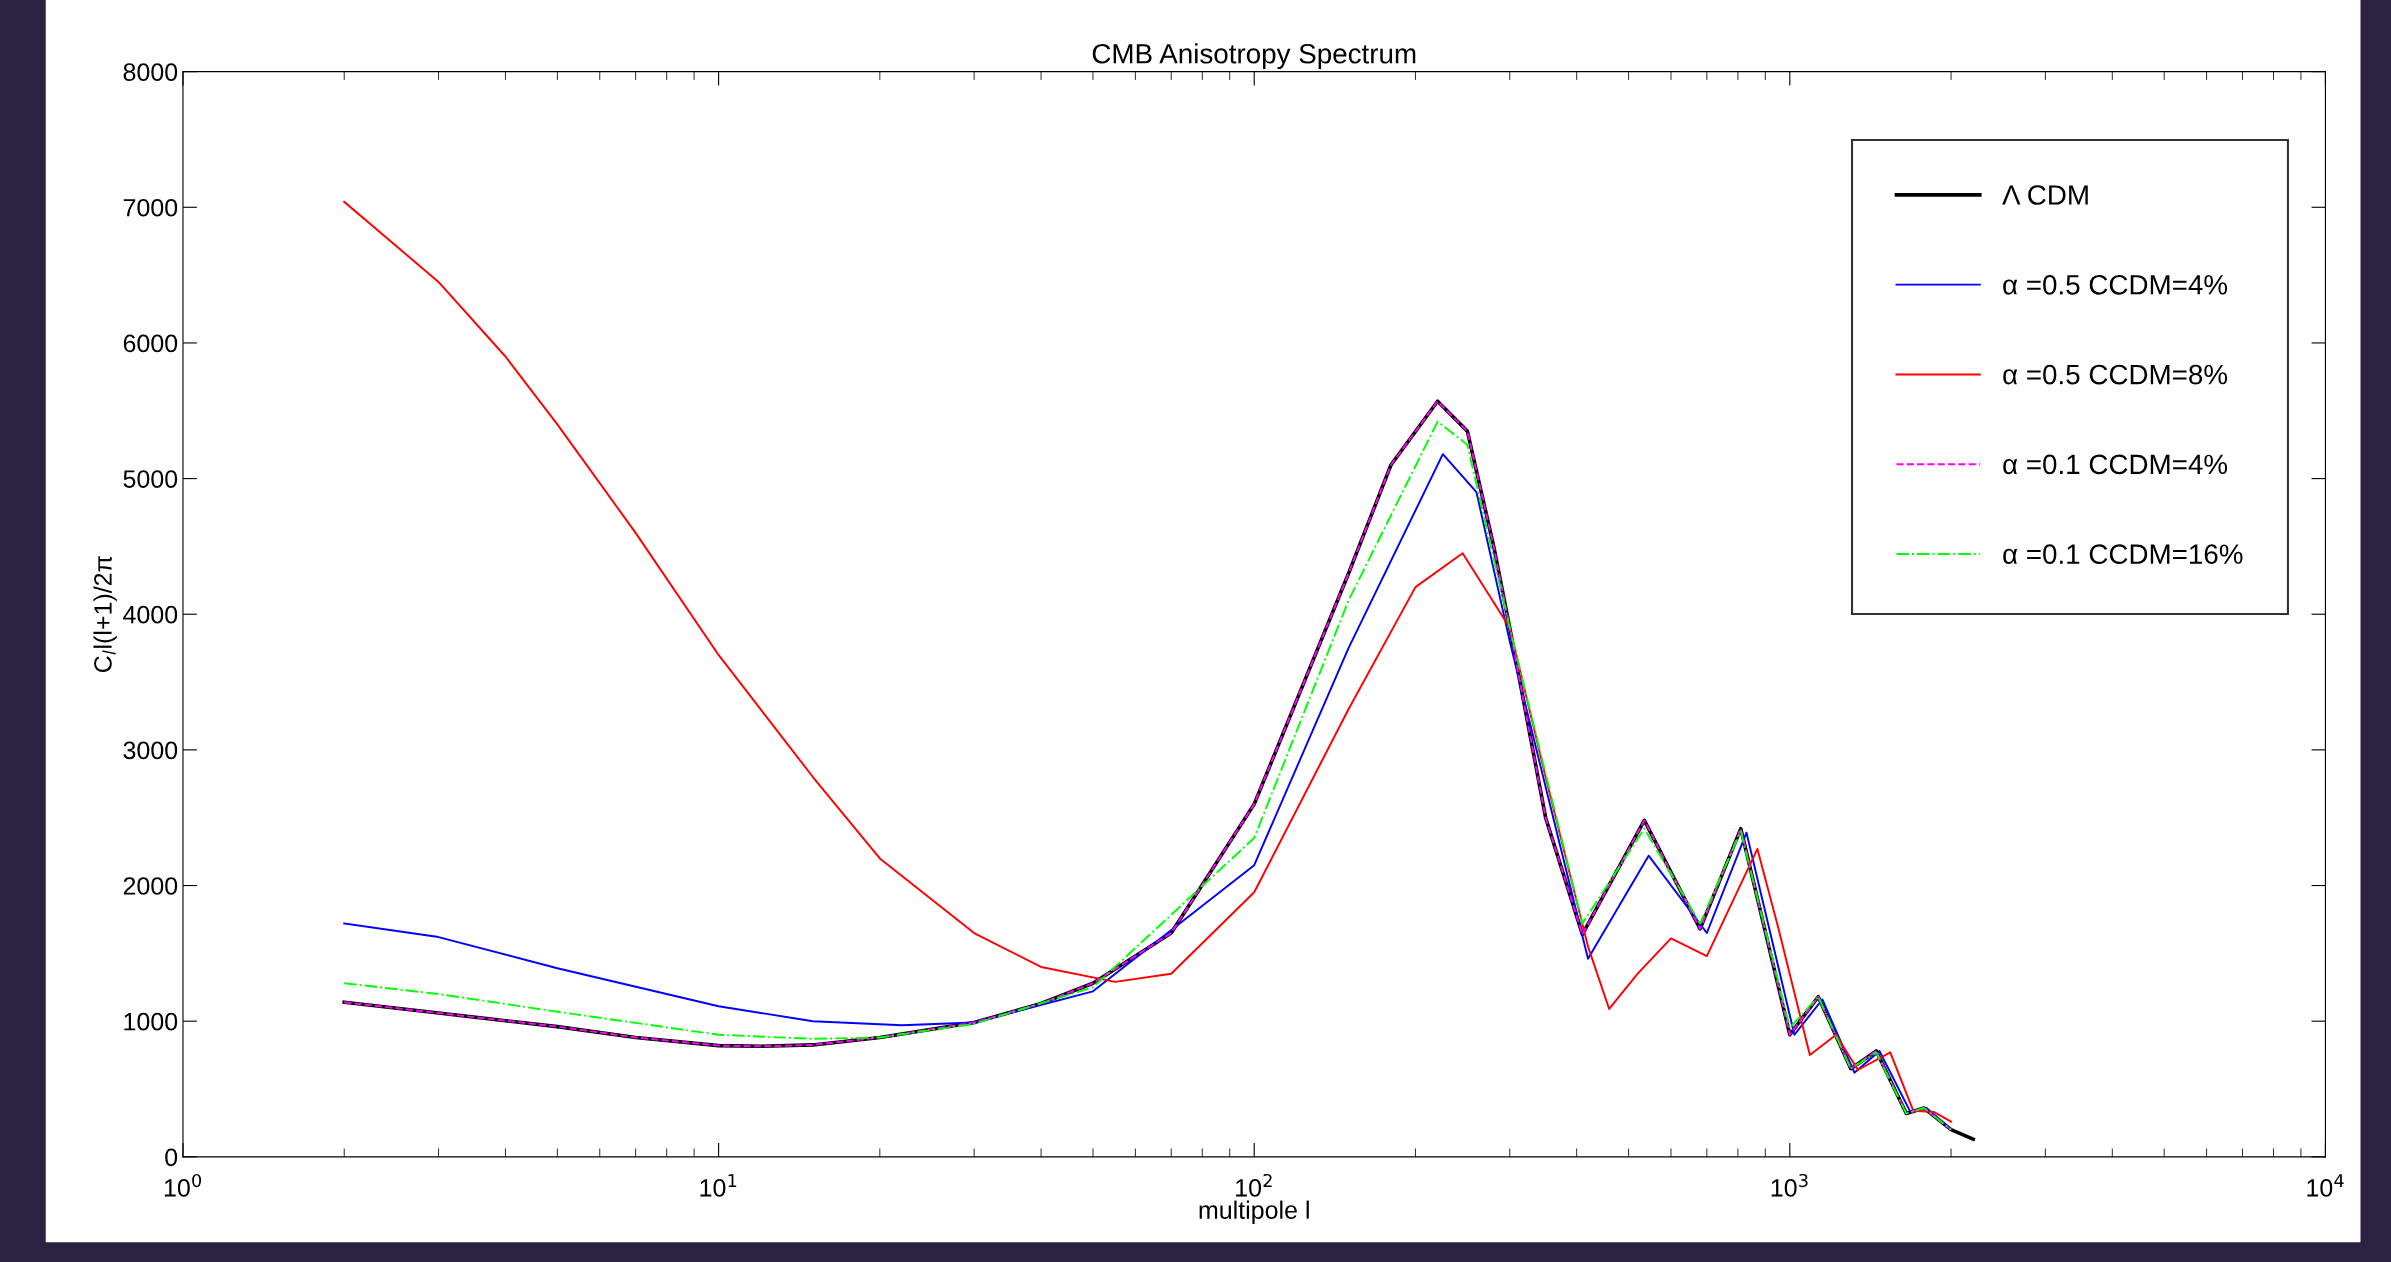 Image resolution: width=2391 pixels, height=1262 pixels. What do you see at coordinates (171, 1157) in the screenshot?
I see `y-tick-label: 0` at bounding box center [171, 1157].